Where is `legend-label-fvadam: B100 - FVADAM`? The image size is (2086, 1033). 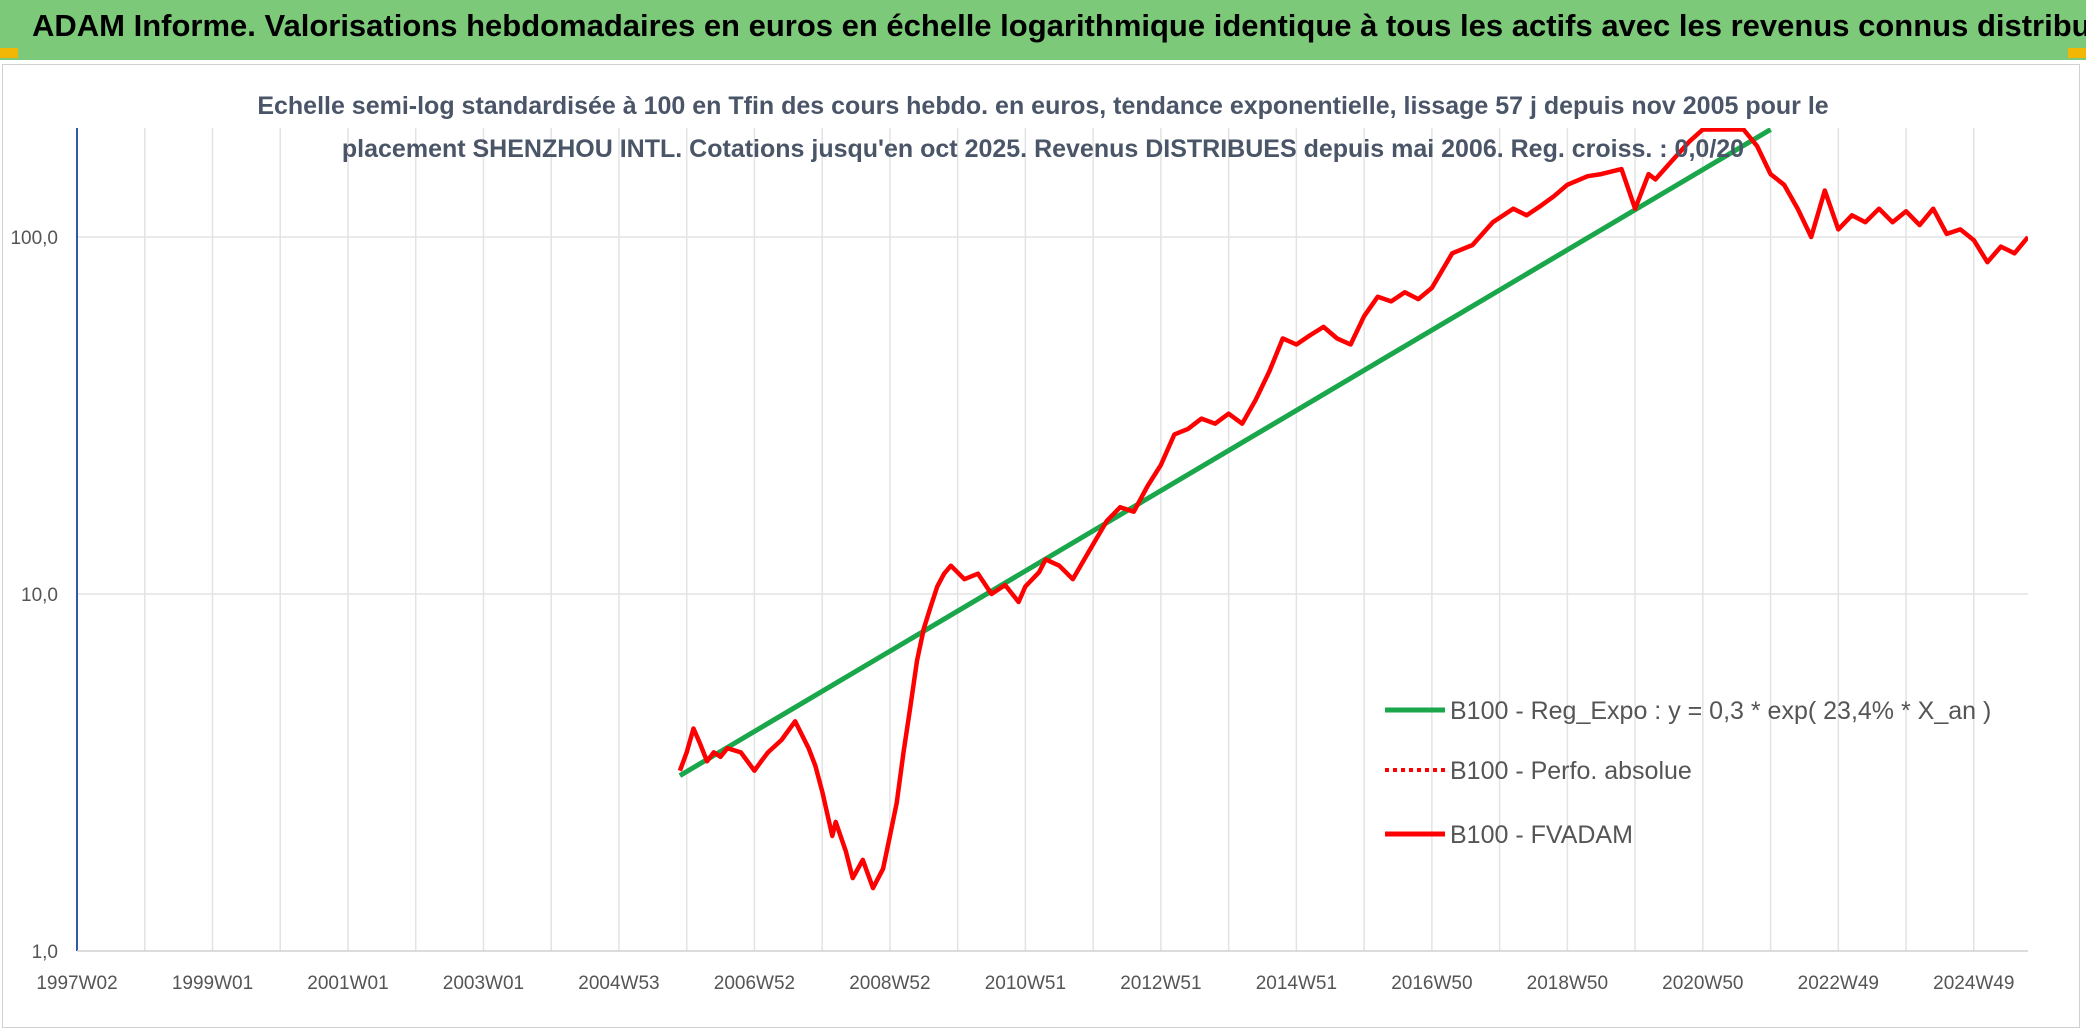 legend-label-fvadam: B100 - FVADAM is located at coordinates (1541, 835).